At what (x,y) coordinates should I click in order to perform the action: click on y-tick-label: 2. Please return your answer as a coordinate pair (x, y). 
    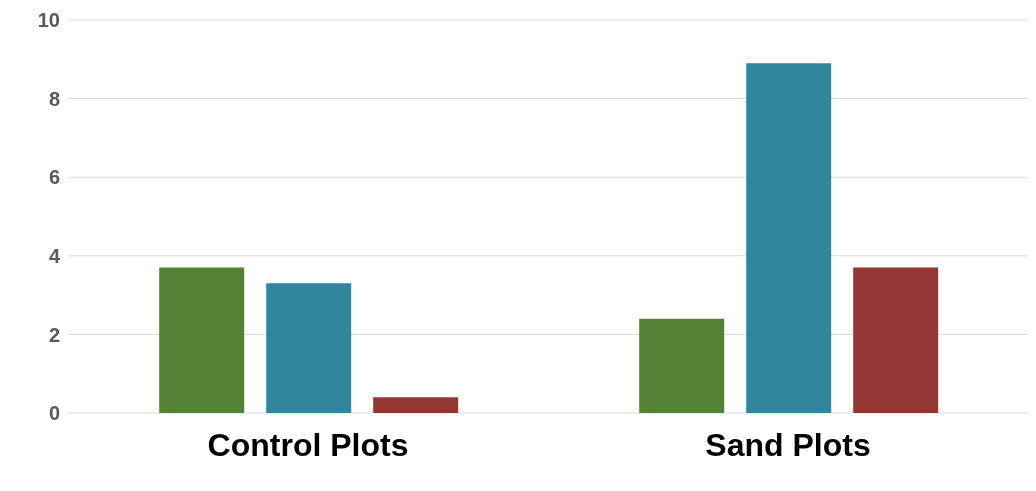
    Looking at the image, I should click on (54, 334).